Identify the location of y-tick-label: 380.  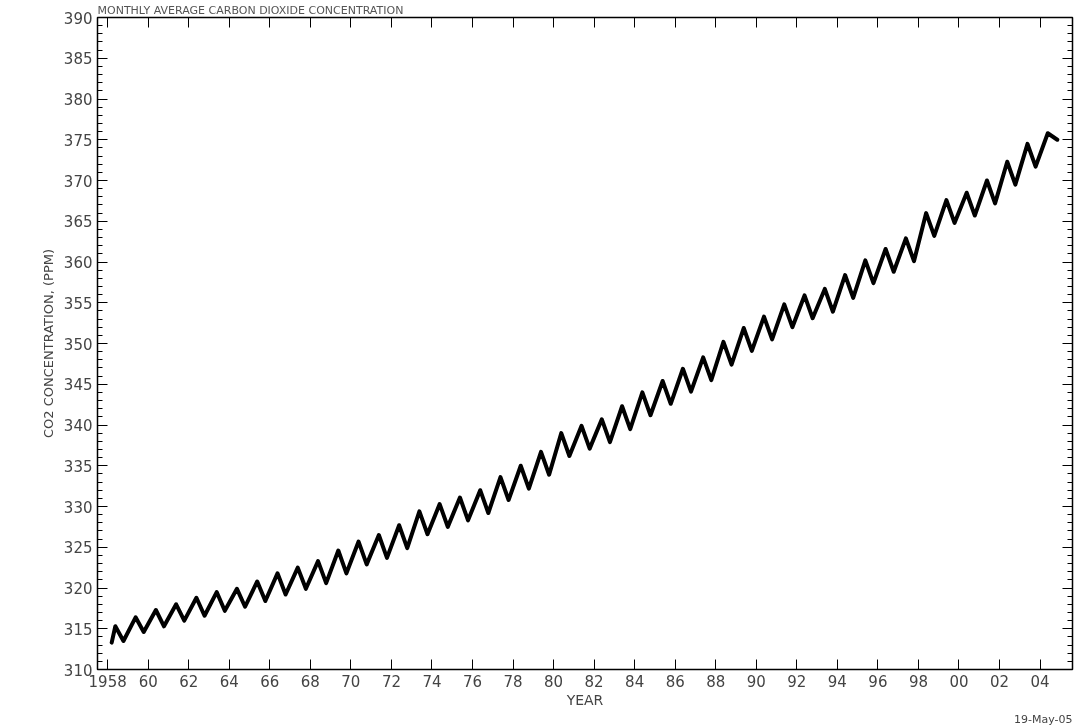
(78, 100).